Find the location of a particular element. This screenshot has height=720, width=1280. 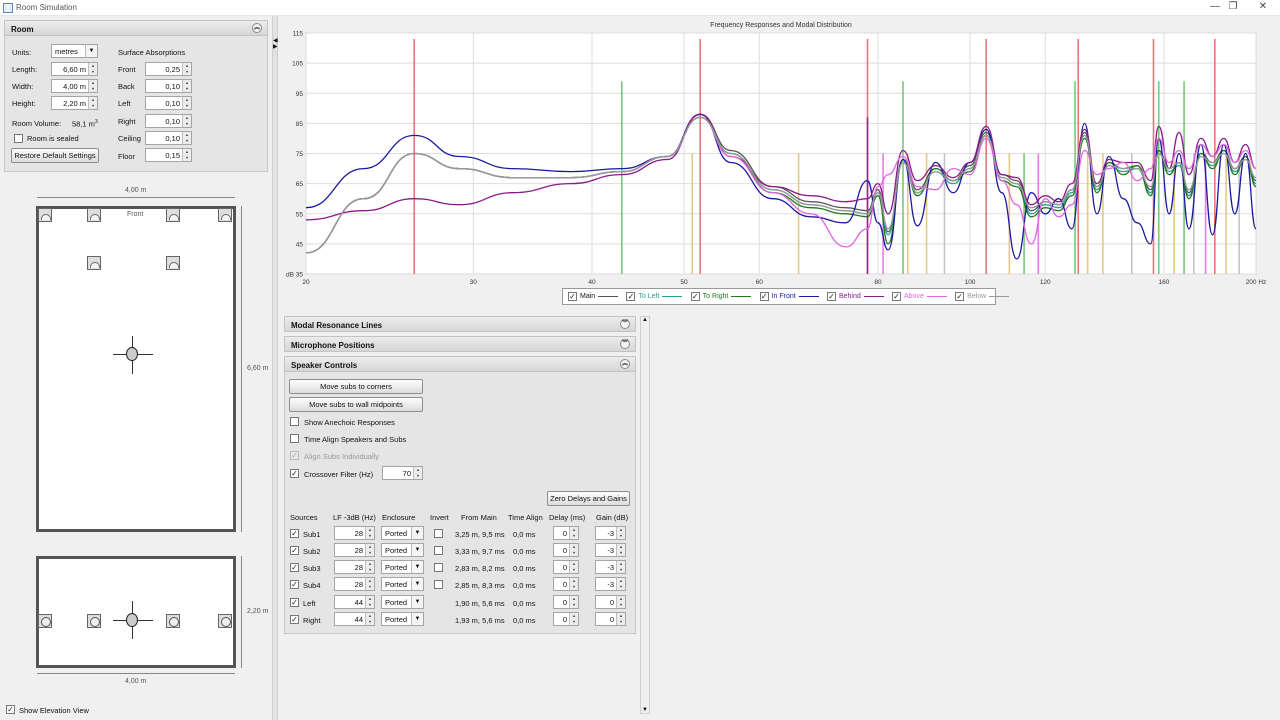

absorption-right-spinner: 0,10 is located at coordinates (168, 121).